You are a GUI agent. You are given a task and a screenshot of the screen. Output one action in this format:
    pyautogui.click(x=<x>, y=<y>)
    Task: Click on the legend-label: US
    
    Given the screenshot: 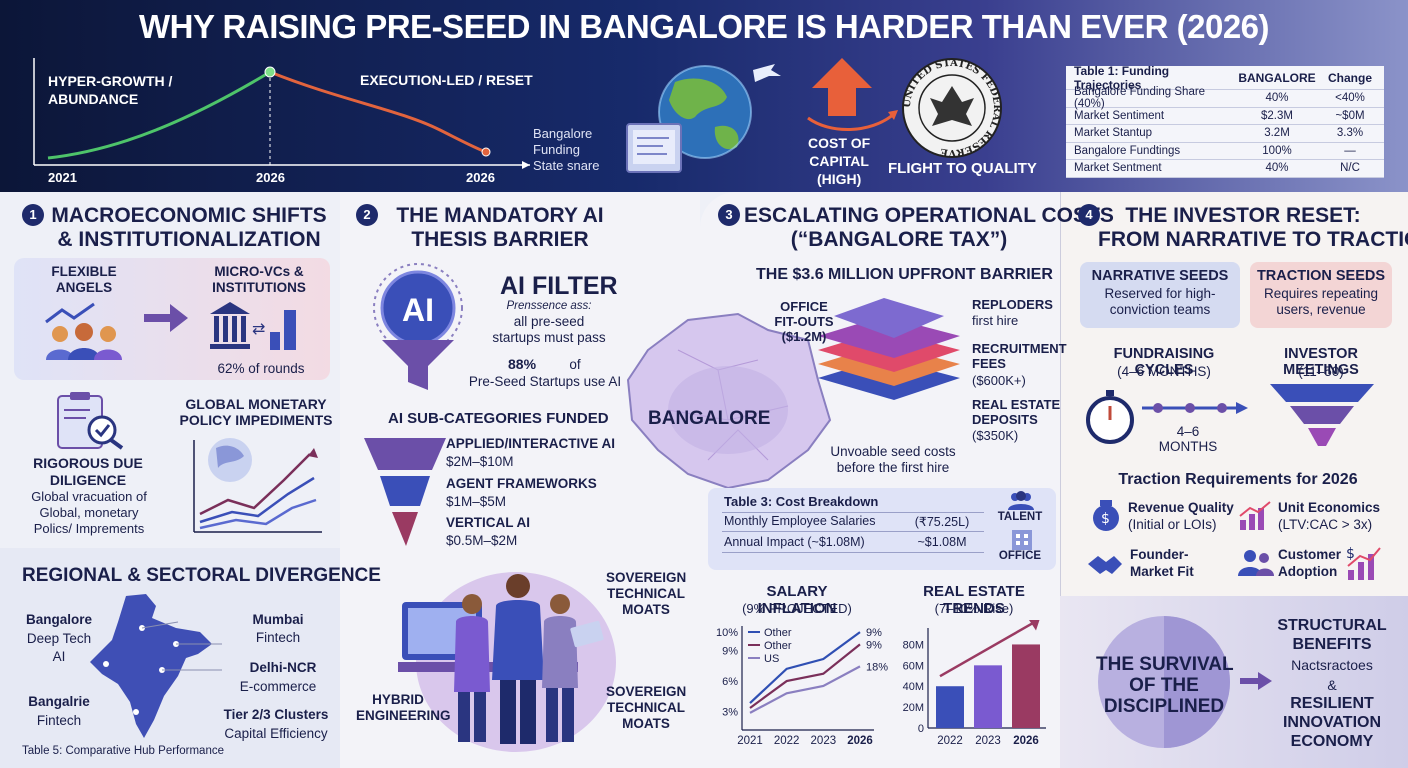 What is the action you would take?
    pyautogui.click(x=771, y=659)
    